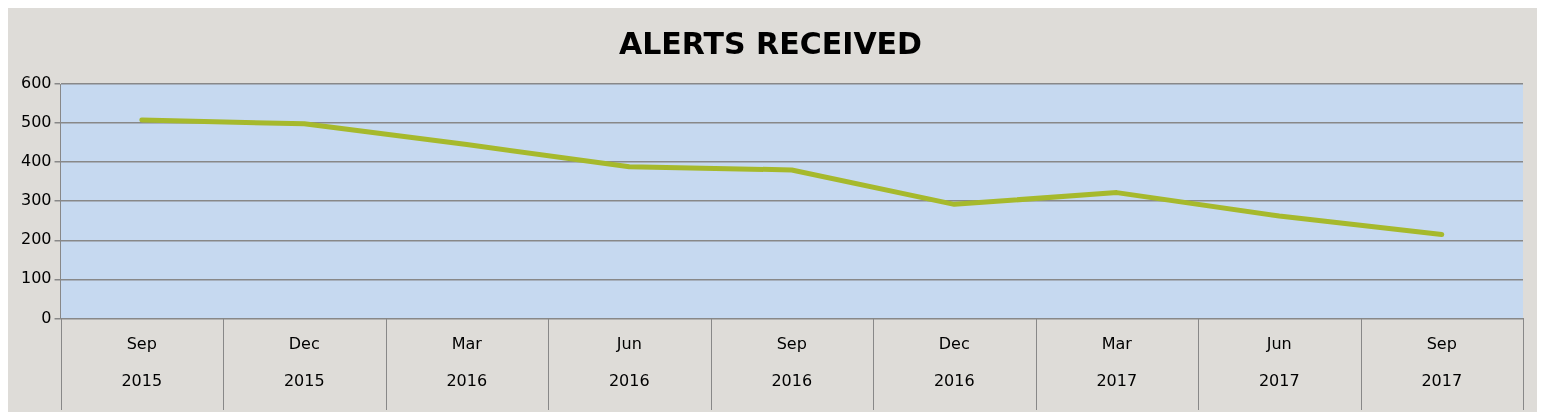 The width and height of the screenshot is (1545, 420). I want to click on x-tick-label: Mar 2017, so click(1117, 361).